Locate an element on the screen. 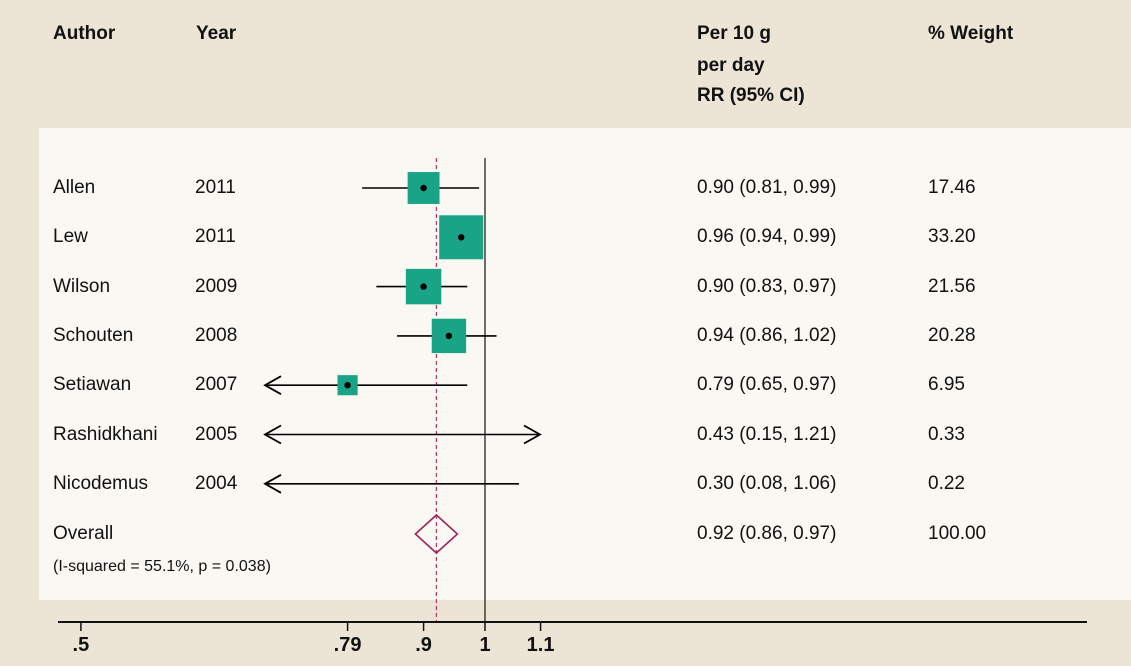 Image resolution: width=1131 pixels, height=666 pixels. study-year: 2005 is located at coordinates (216, 434).